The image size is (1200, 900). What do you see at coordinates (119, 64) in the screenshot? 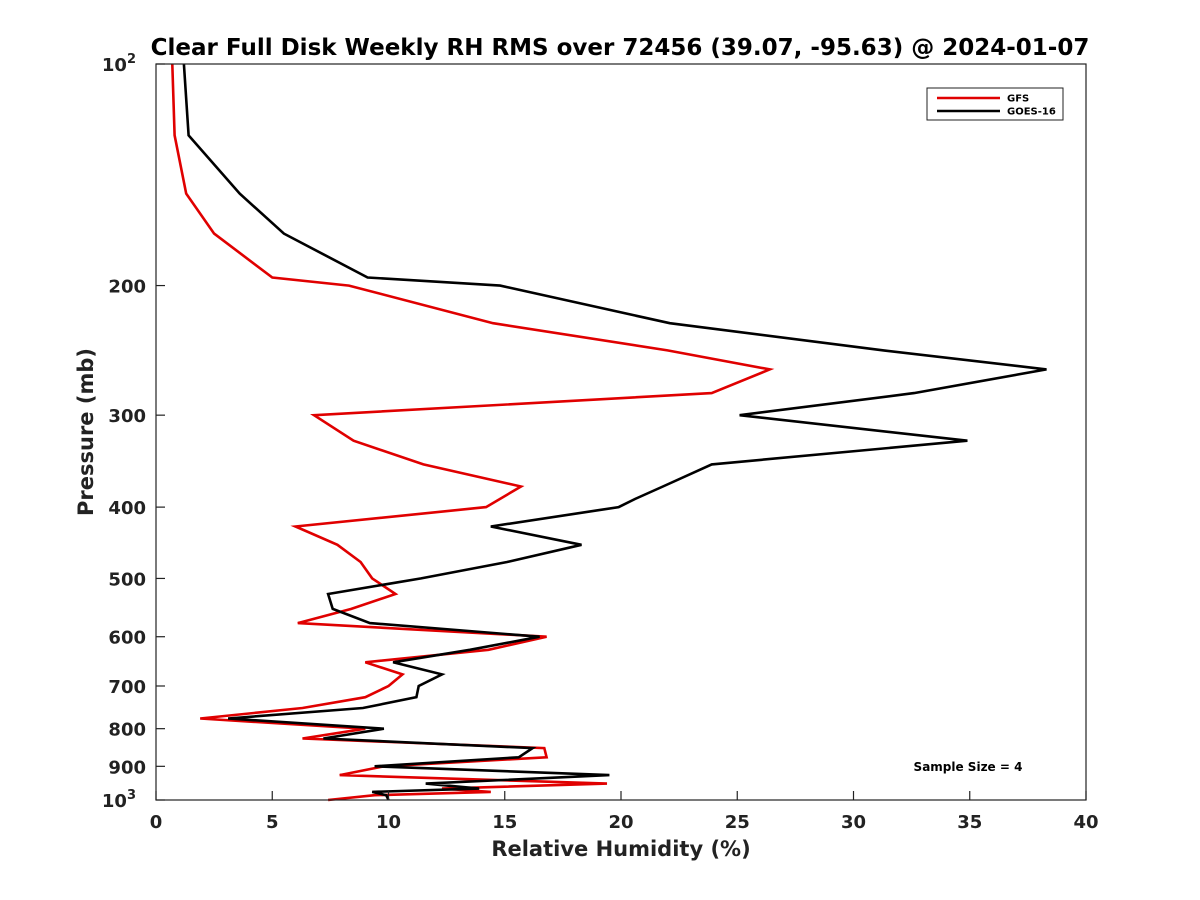
I see `y-tick-label: 10²` at bounding box center [119, 64].